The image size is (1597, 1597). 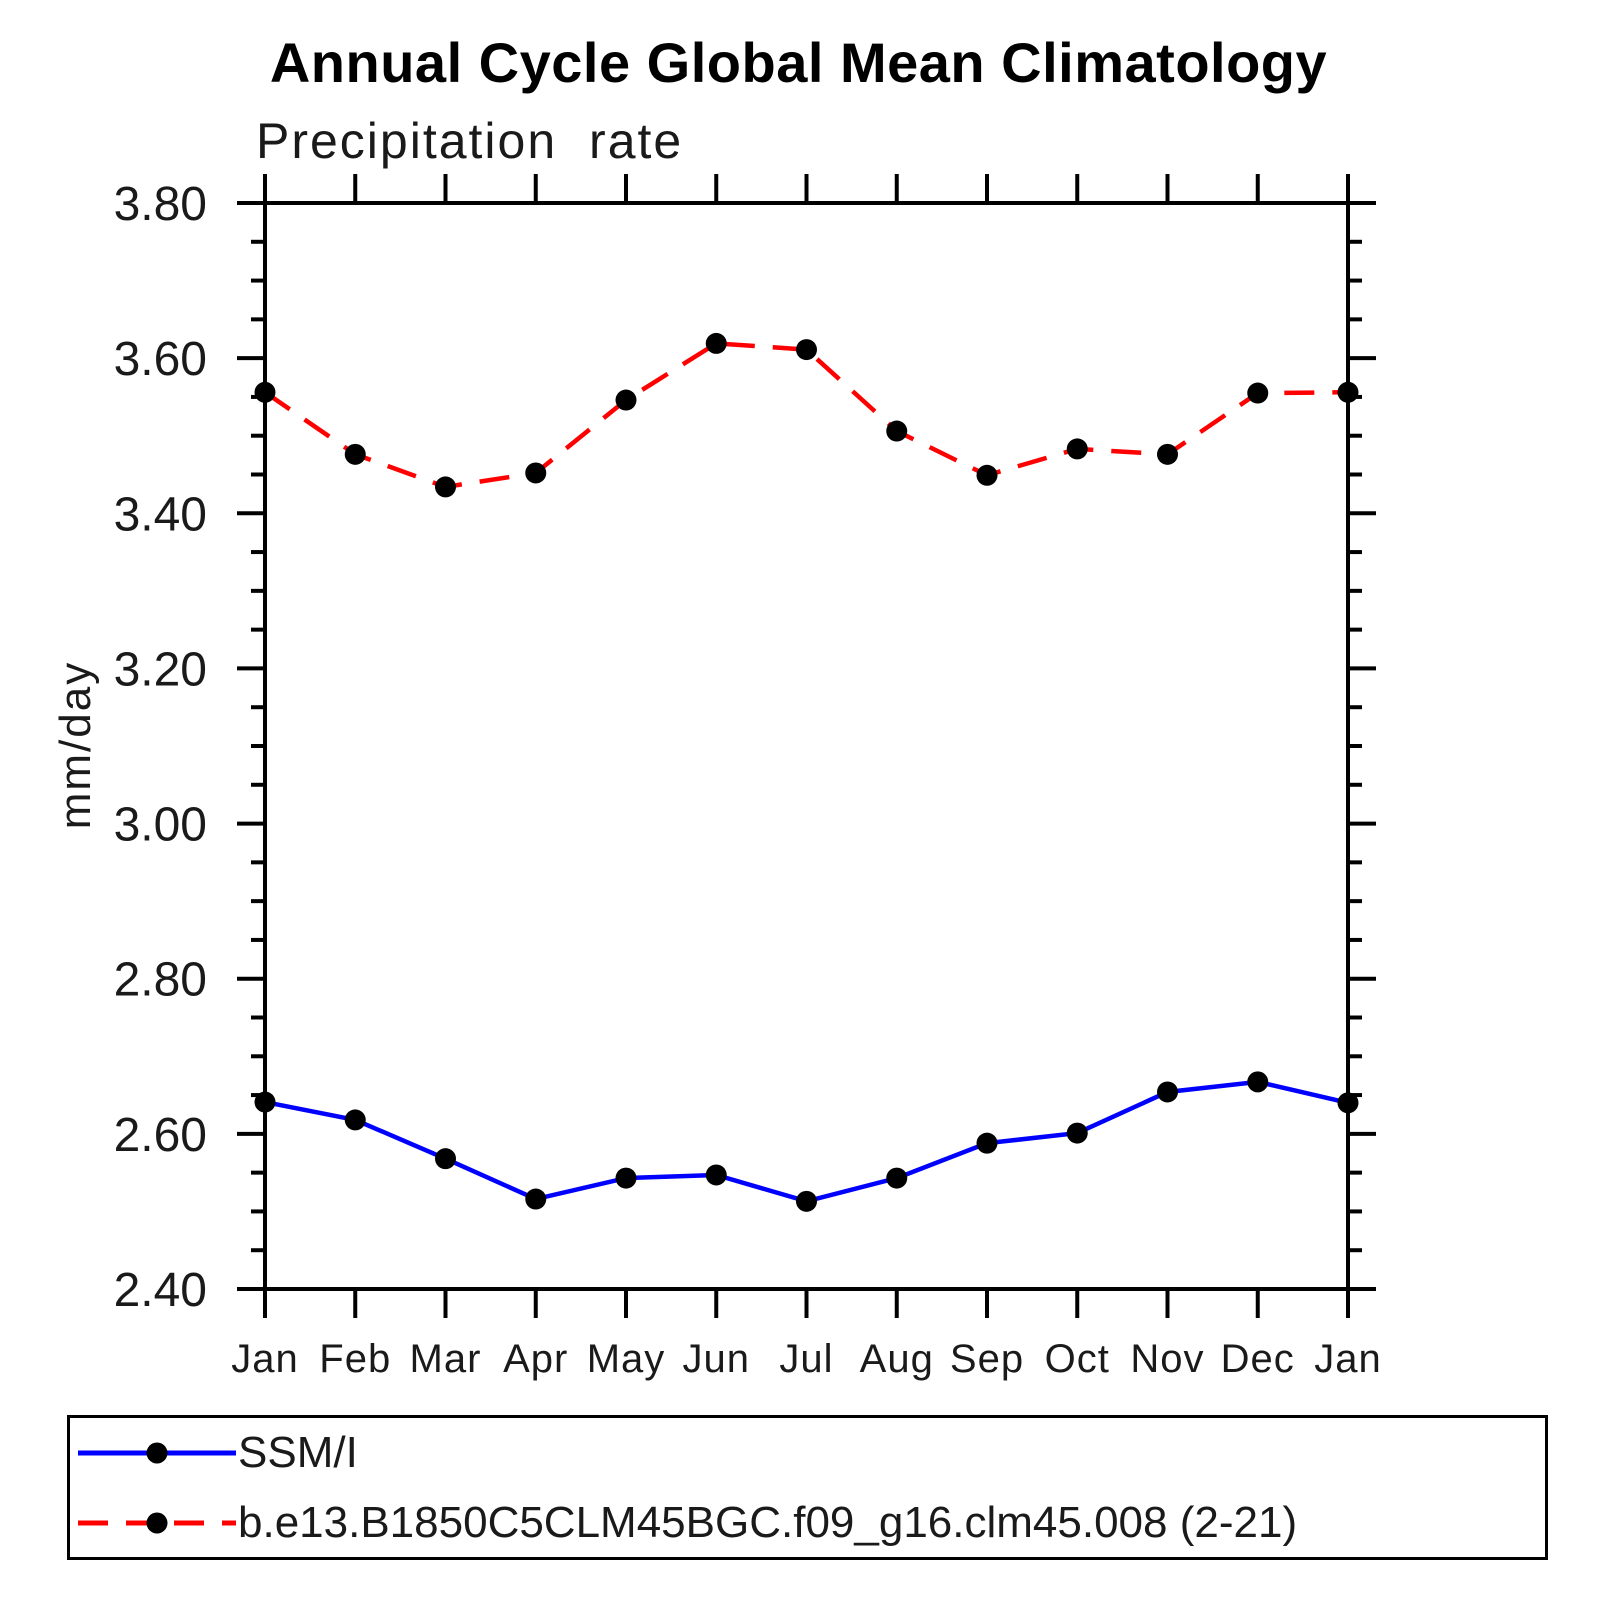 I want to click on chart-subtitle: Precipitation rate, so click(x=470, y=141).